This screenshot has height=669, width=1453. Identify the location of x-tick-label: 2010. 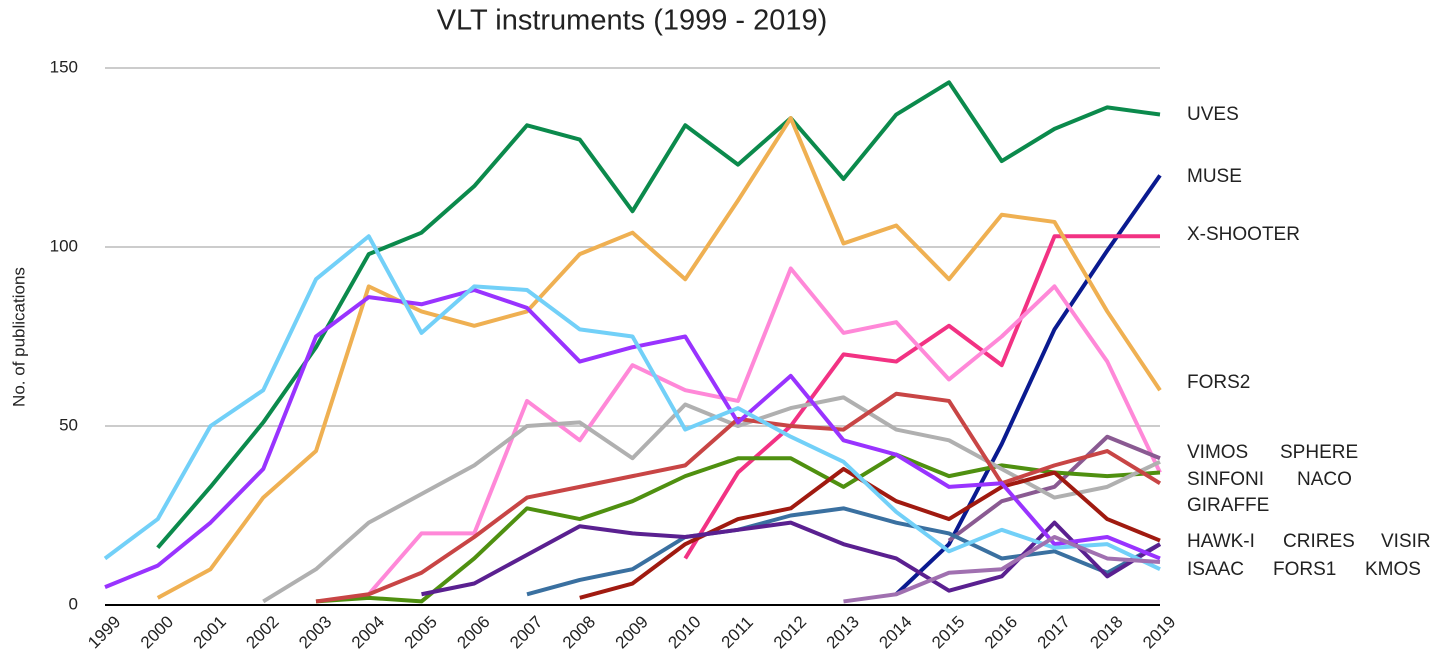
(684, 632).